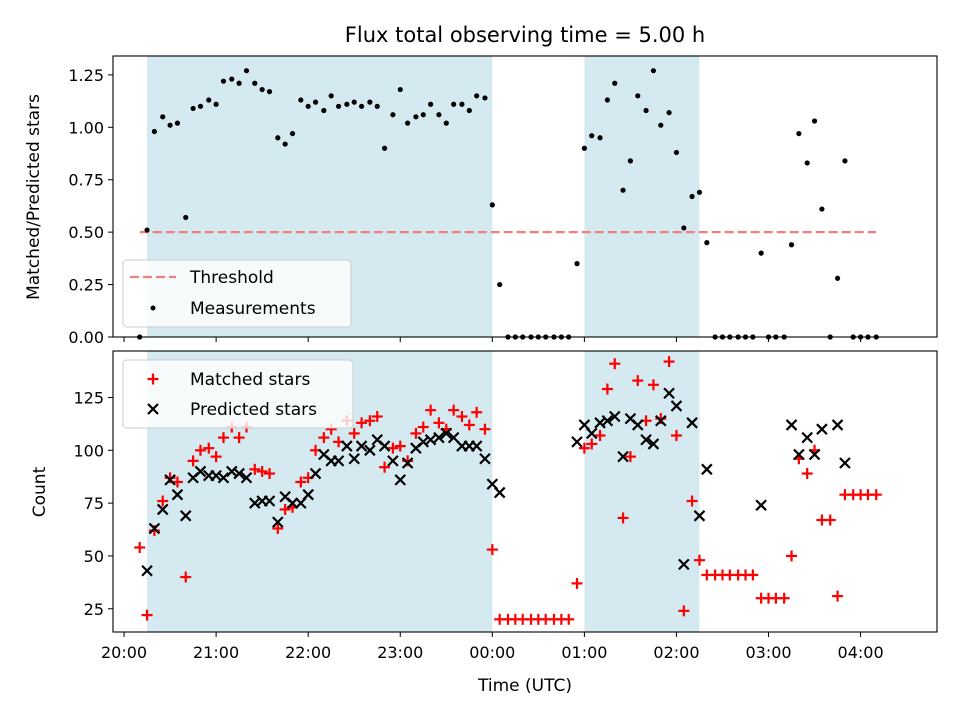 This screenshot has height=720, width=960. I want to click on predicted-legend-marker, so click(153, 409).